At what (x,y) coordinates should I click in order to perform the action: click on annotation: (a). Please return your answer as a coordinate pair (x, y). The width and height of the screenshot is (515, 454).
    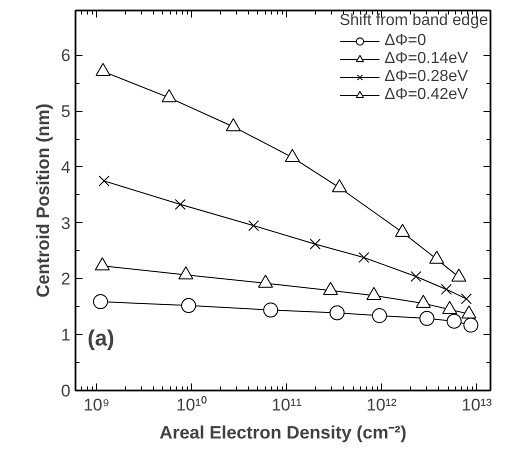
    Looking at the image, I should click on (101, 338).